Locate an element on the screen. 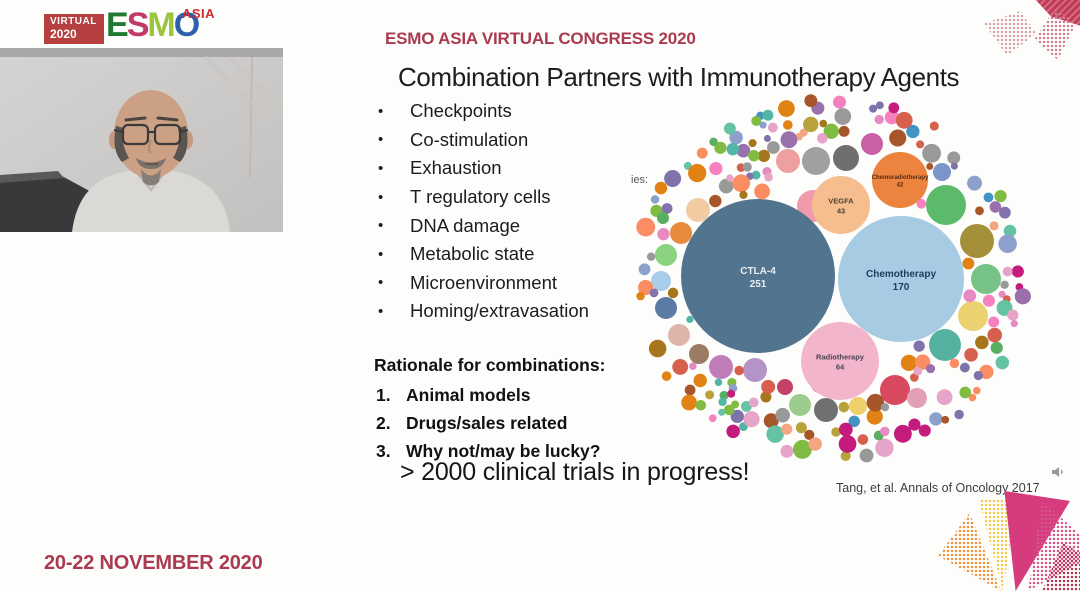 The width and height of the screenshot is (1080, 591). rationale-item: 1. Animal models is located at coordinates (541, 395).